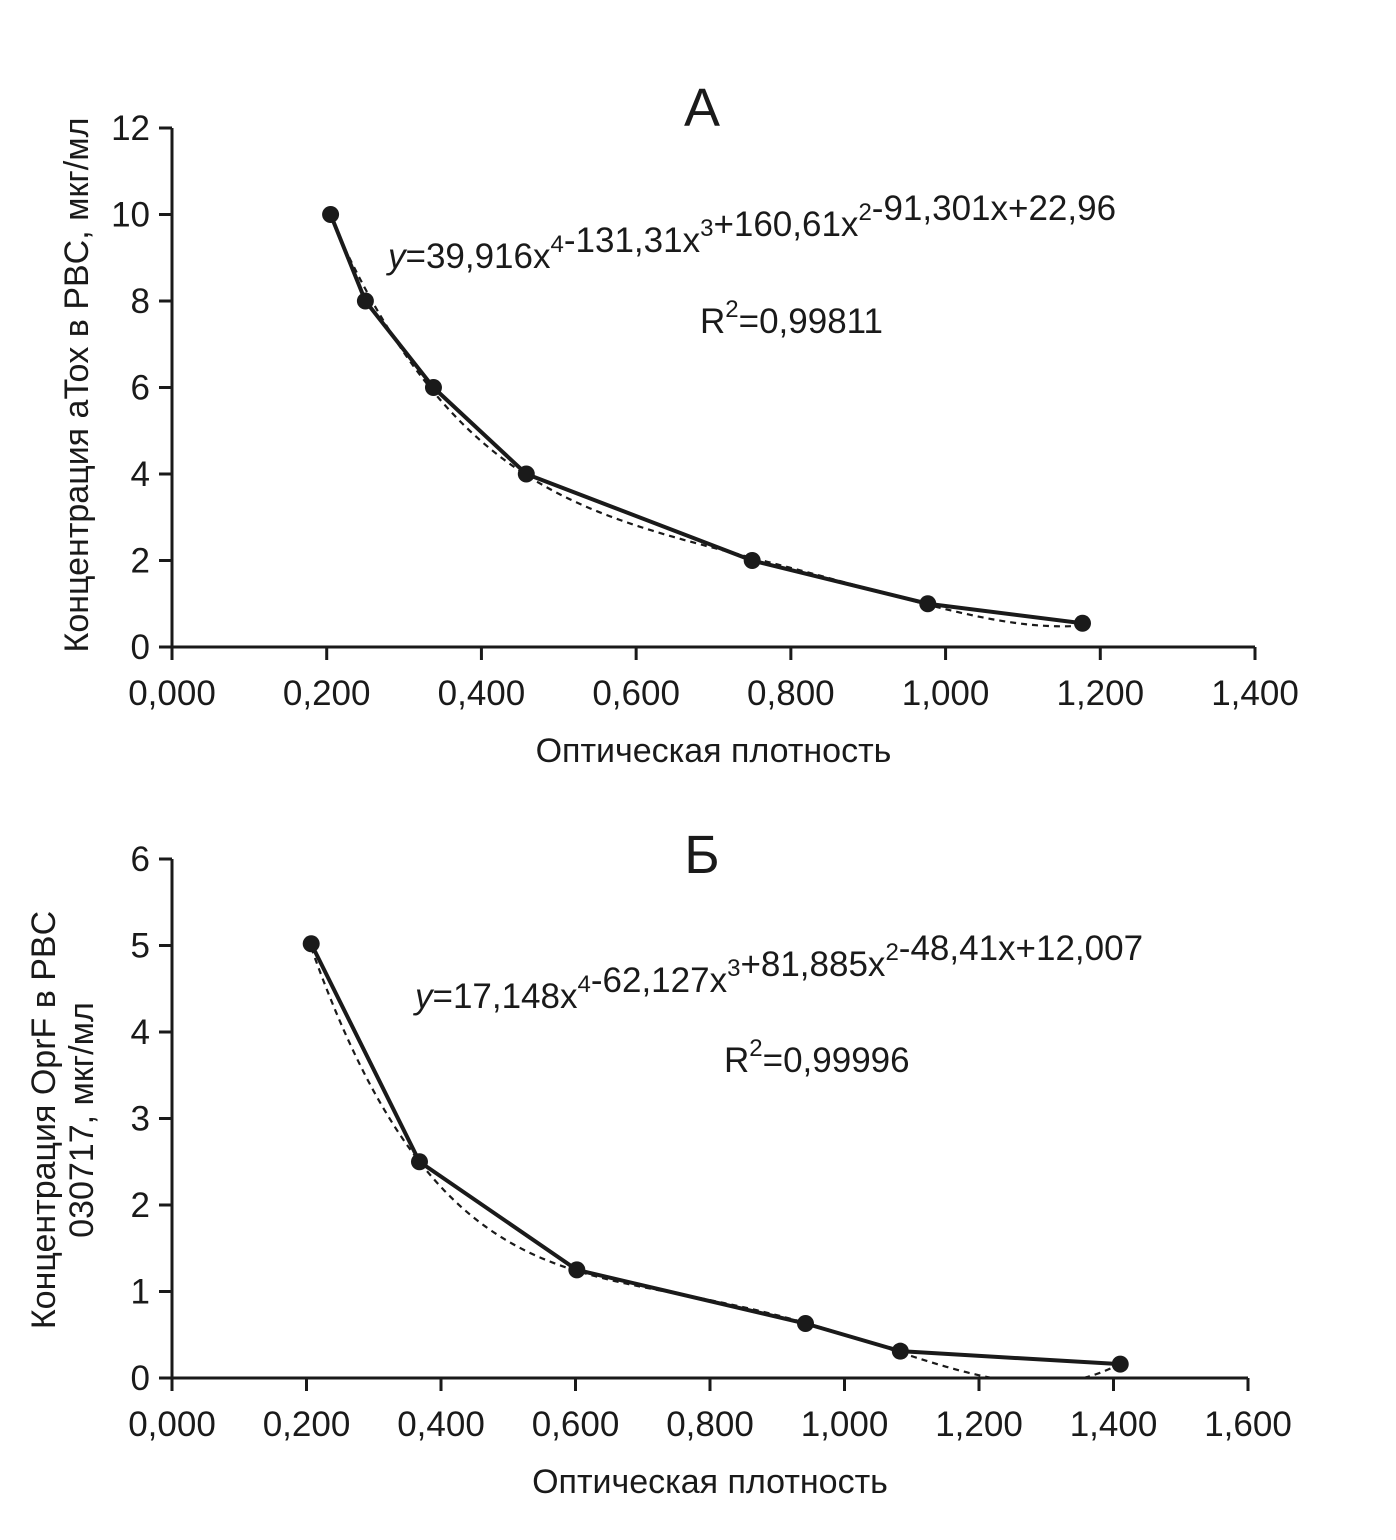 This screenshot has width=1396, height=1540. I want to click on equation-term: -91,301x+22,96, so click(994, 208).